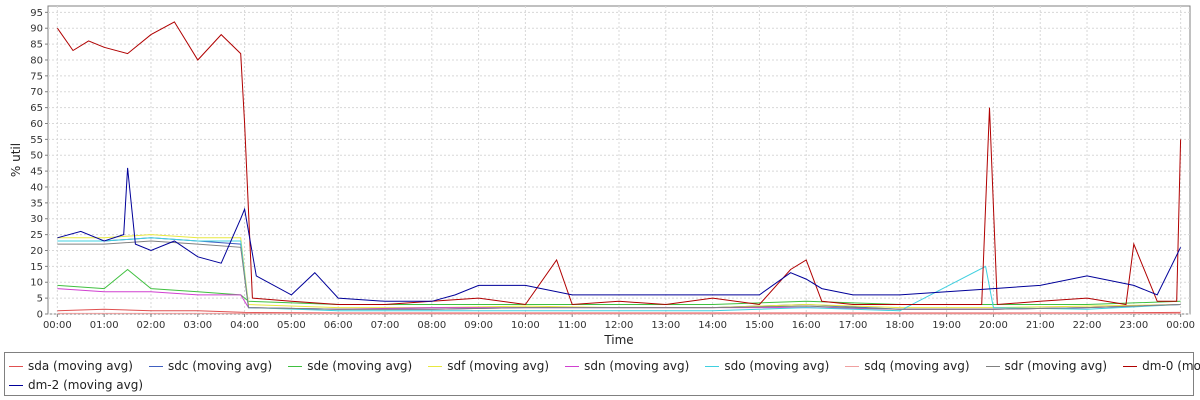  Describe the element at coordinates (1133, 325) in the screenshot. I see `x-tick-label: 23:00` at that location.